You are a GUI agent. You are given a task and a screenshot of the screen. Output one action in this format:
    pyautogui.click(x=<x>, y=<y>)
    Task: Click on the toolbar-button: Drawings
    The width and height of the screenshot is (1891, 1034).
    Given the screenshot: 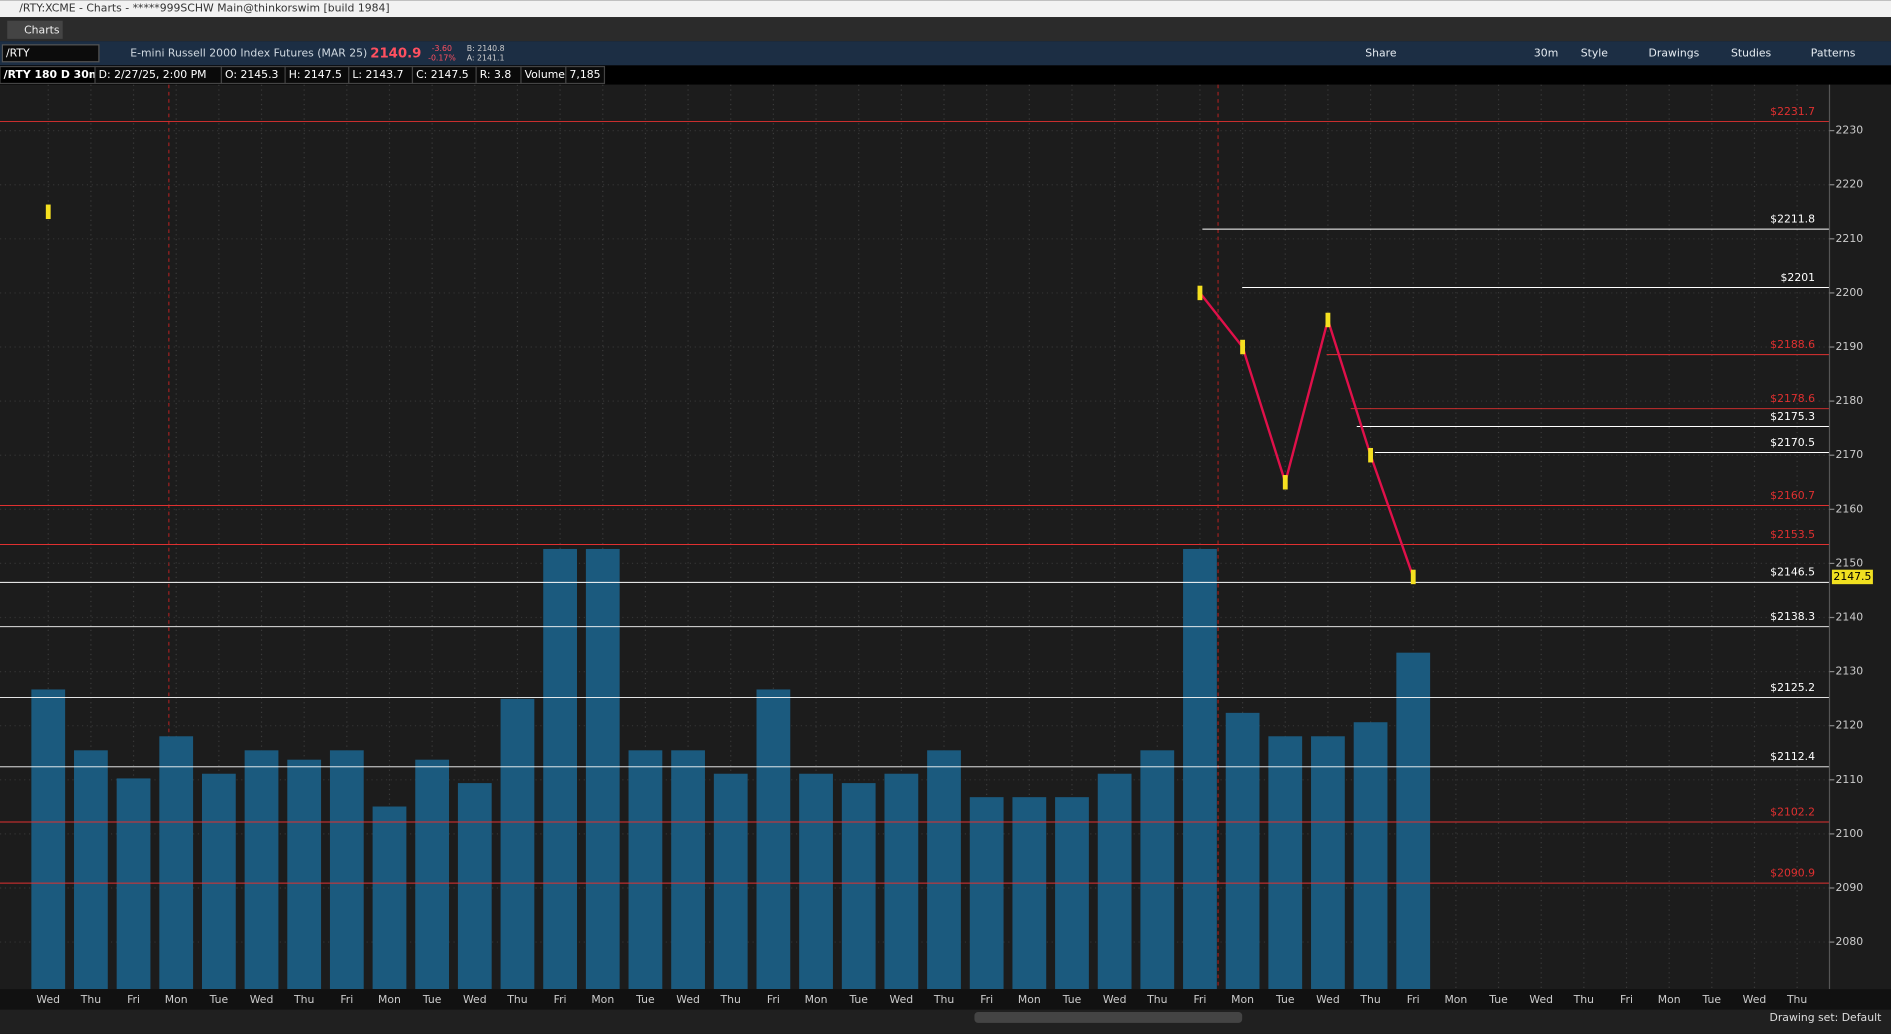 What is the action you would take?
    pyautogui.click(x=1674, y=52)
    